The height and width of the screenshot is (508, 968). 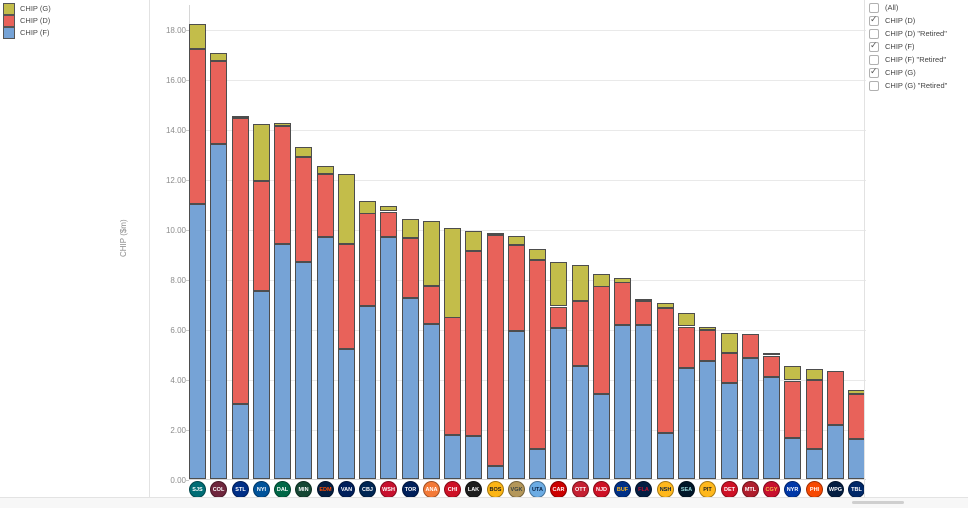 I want to click on bar-segment-tbl-chipf, so click(x=856, y=459).